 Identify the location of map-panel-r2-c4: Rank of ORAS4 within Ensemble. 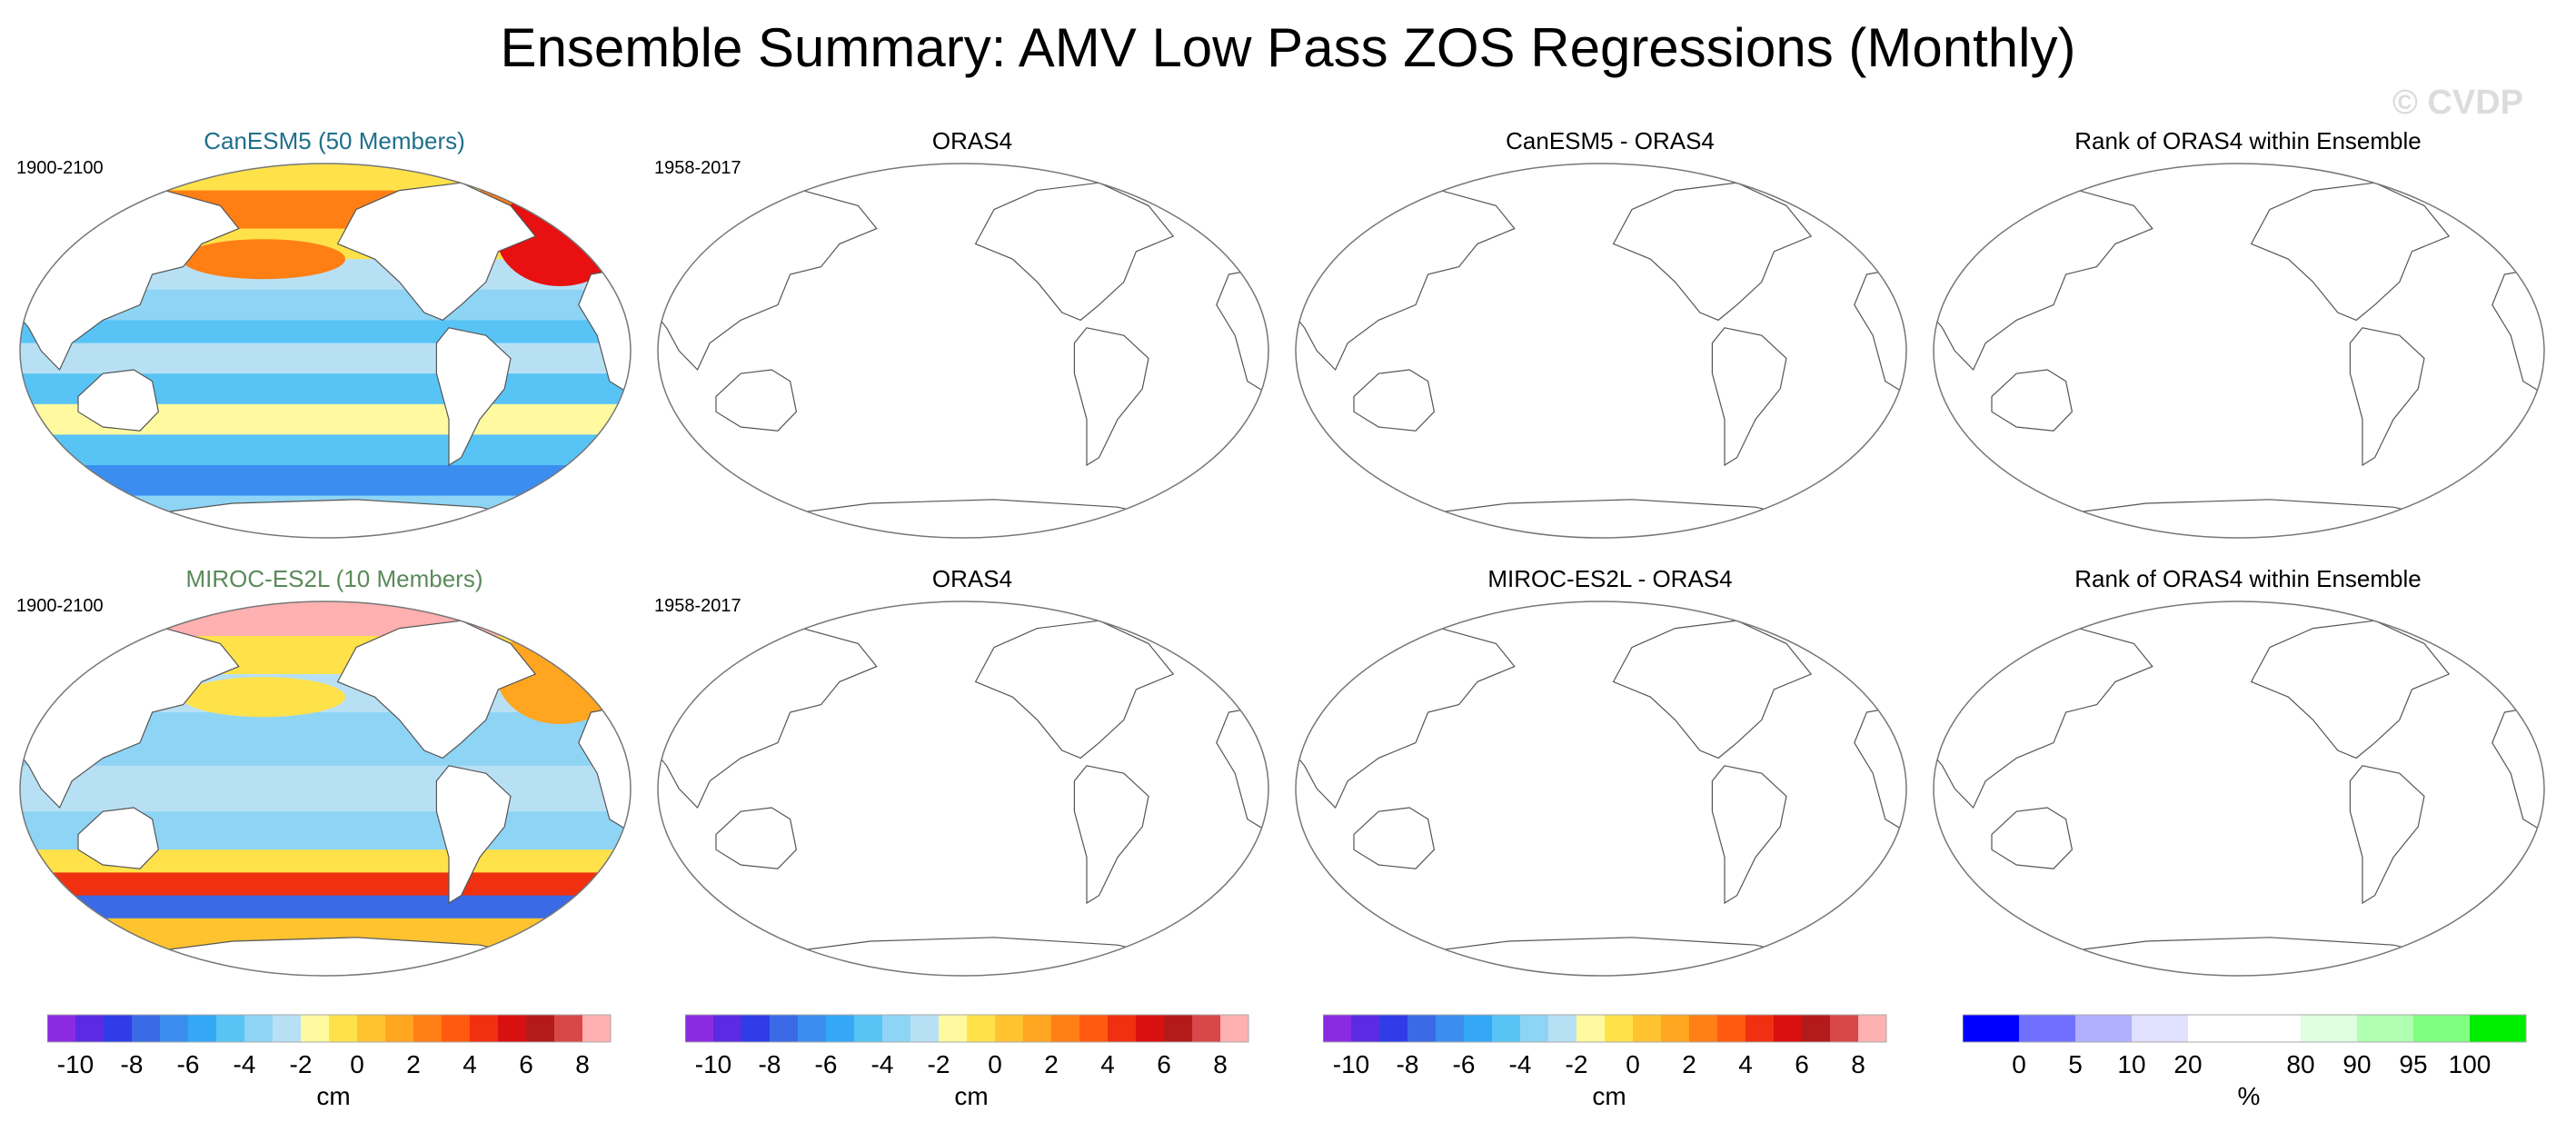
(2248, 783).